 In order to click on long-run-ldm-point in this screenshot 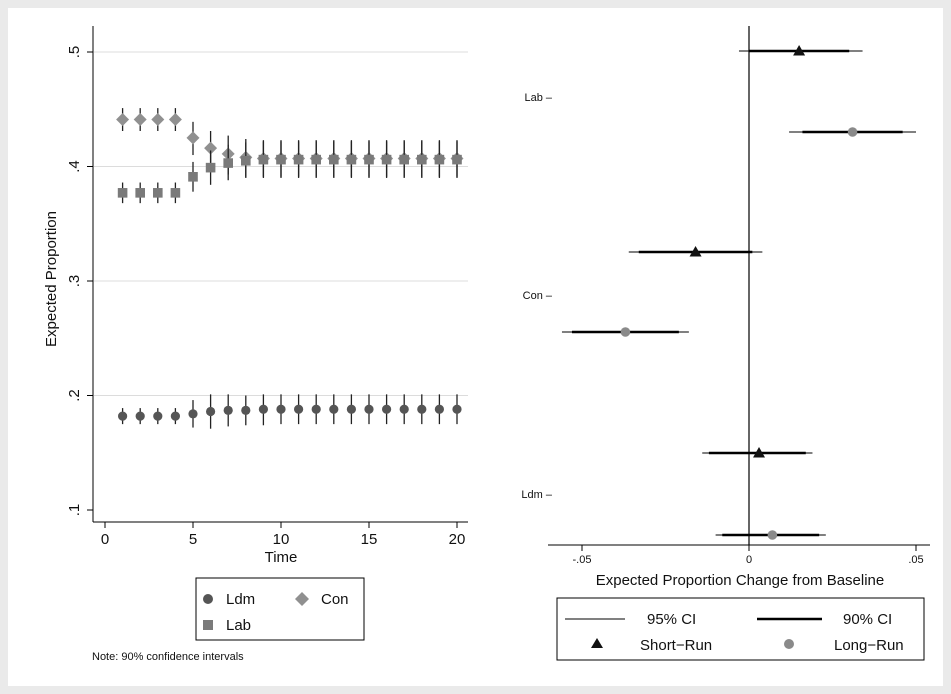, I will do `click(772, 535)`.